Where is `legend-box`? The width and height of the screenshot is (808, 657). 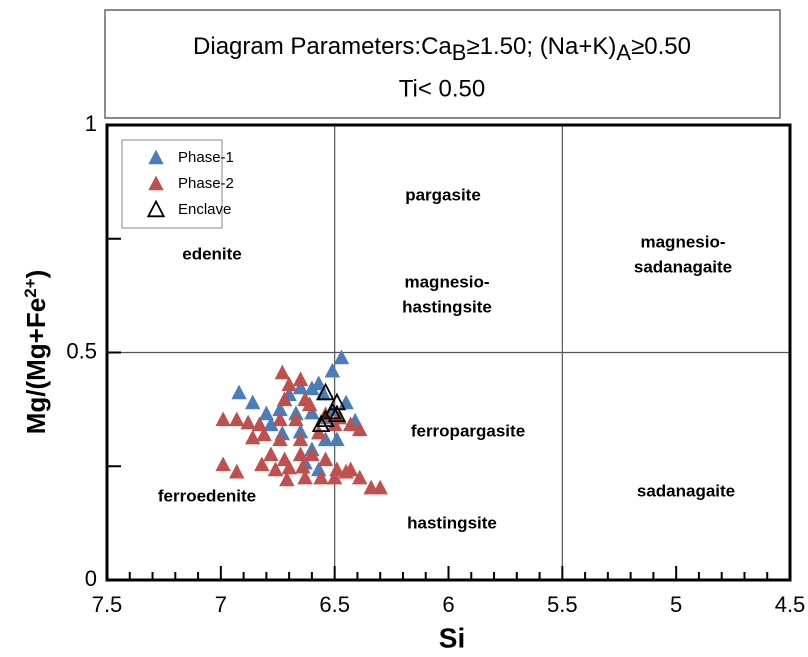 legend-box is located at coordinates (172, 184).